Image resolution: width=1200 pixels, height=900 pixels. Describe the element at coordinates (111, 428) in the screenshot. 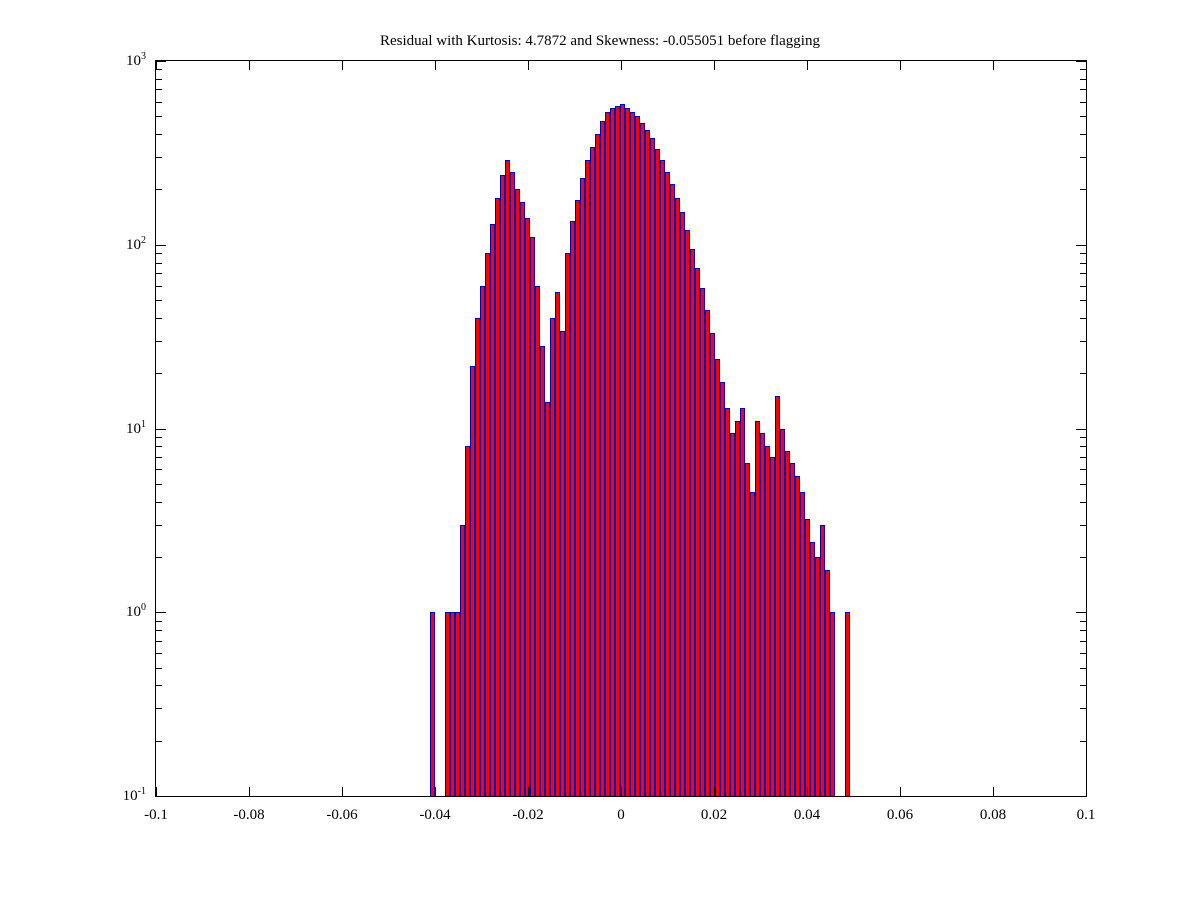

I see `y-tick-label: 101` at that location.